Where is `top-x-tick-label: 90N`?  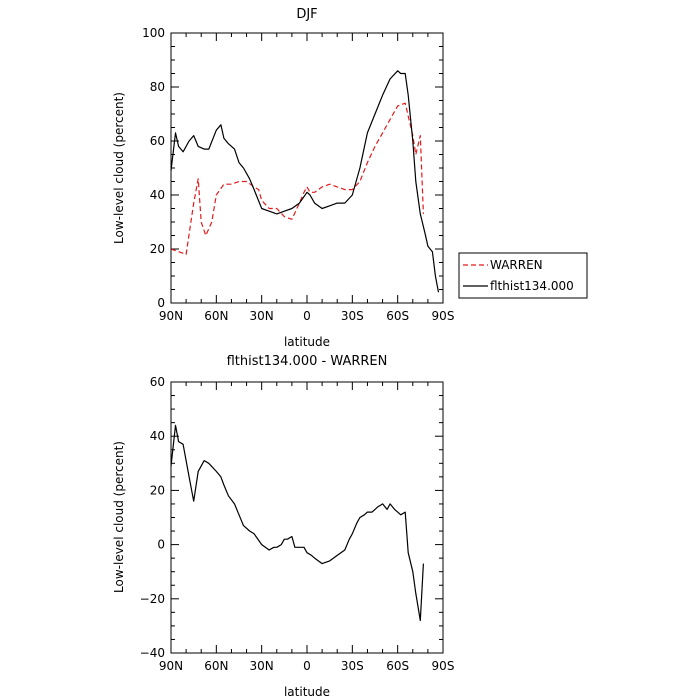
top-x-tick-label: 90N is located at coordinates (171, 316).